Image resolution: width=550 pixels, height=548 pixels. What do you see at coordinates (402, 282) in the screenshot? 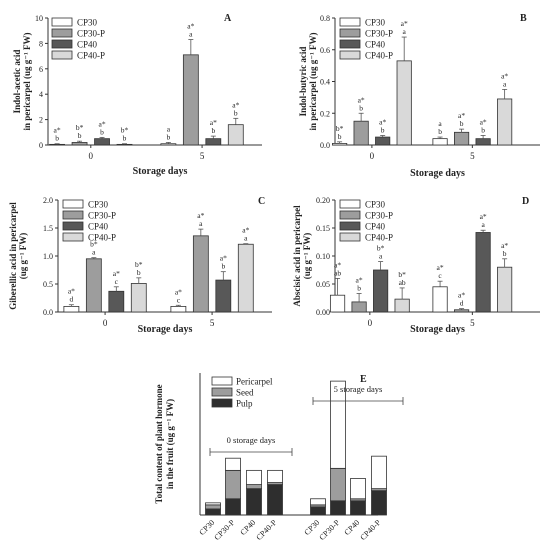
I see `significance-label: ab` at bounding box center [402, 282].